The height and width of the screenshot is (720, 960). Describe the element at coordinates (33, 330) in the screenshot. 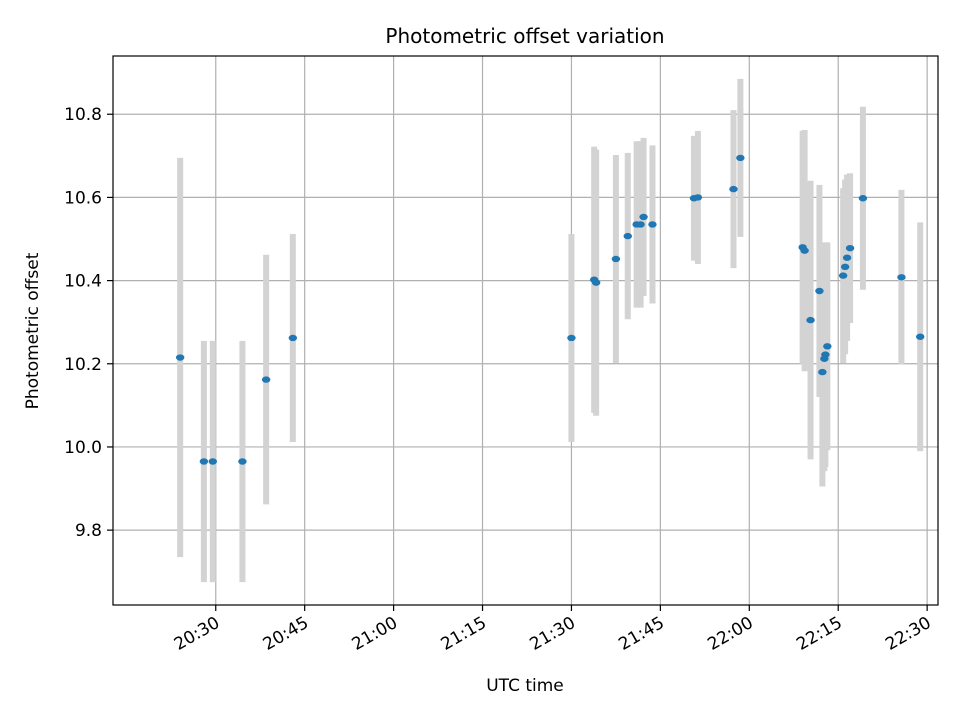

I see `y-axis-label: Photometric offset` at that location.